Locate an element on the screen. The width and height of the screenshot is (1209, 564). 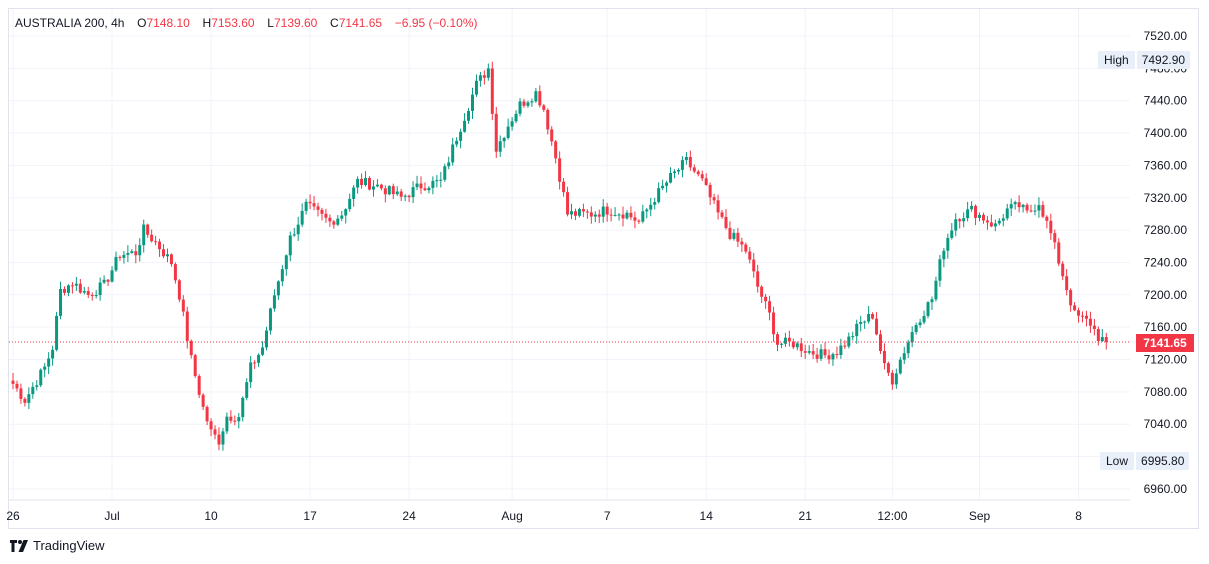
y-tick-label: 7520.00 is located at coordinates (1166, 36).